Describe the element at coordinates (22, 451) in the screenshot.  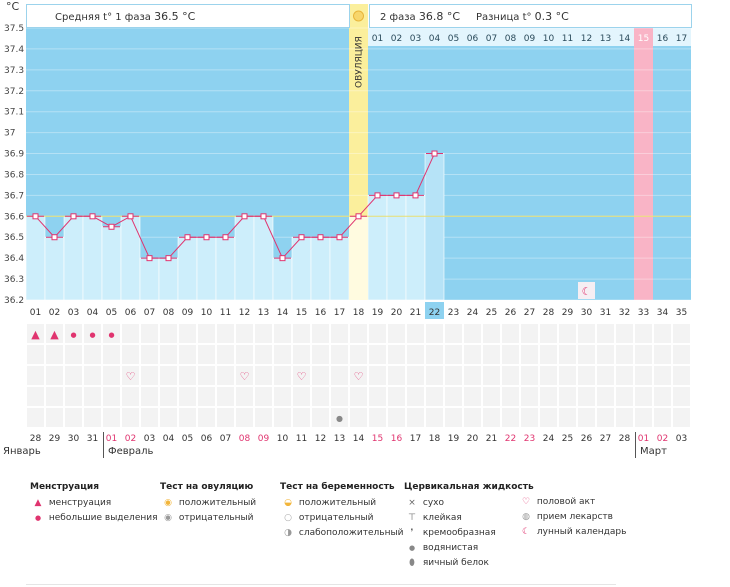
I see `month-january: Январь` at that location.